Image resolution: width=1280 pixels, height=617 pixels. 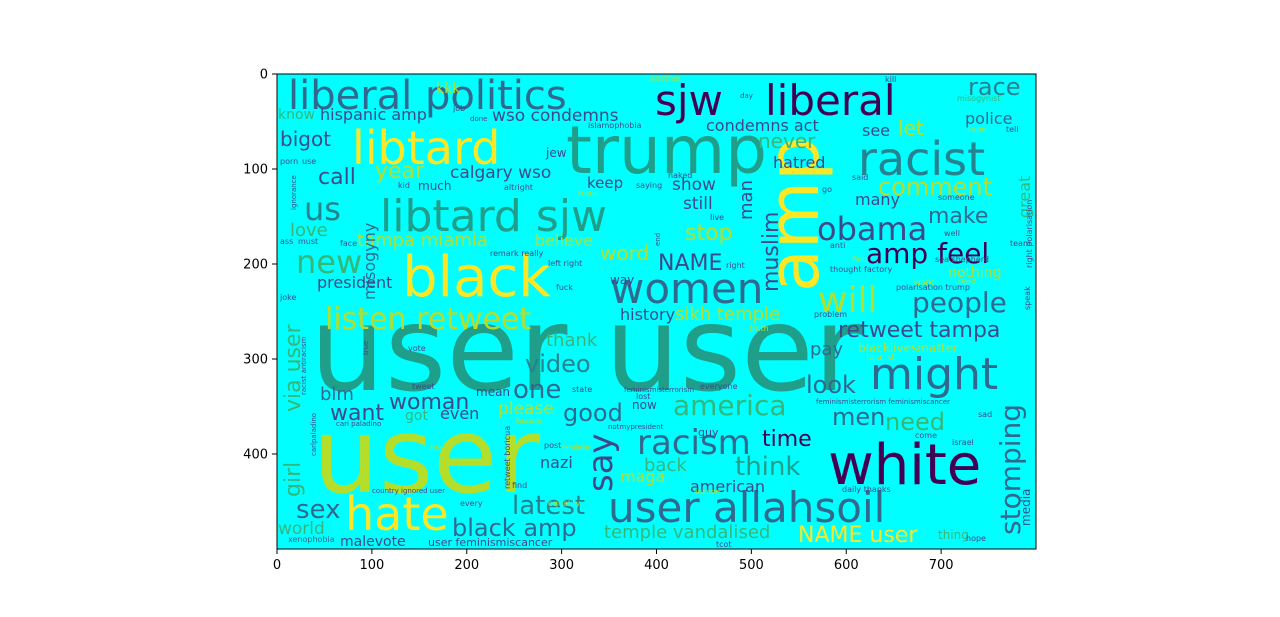 I want to click on cloud-word: polarisation trump, so click(x=933, y=287).